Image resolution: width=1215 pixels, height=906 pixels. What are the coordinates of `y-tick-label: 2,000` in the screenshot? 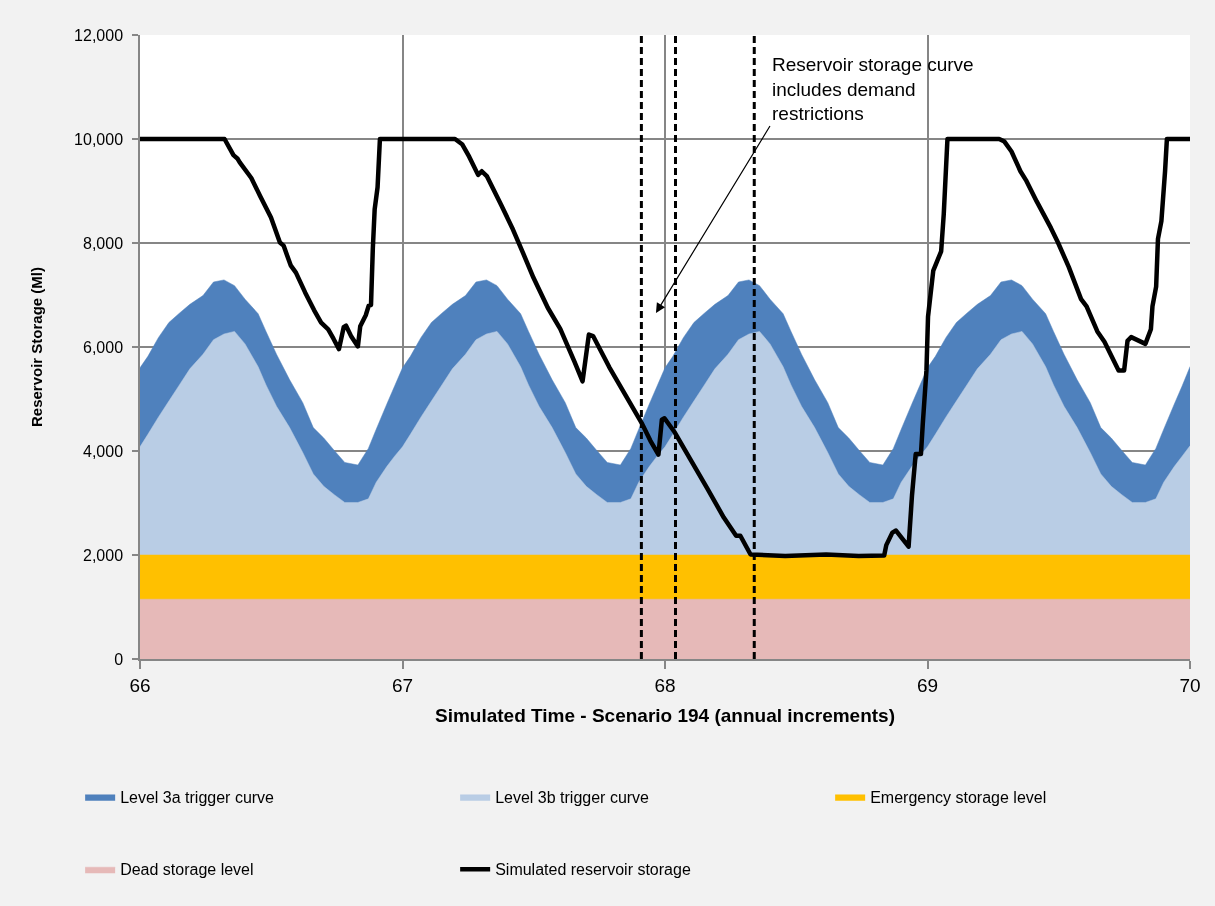 It's located at (103, 555).